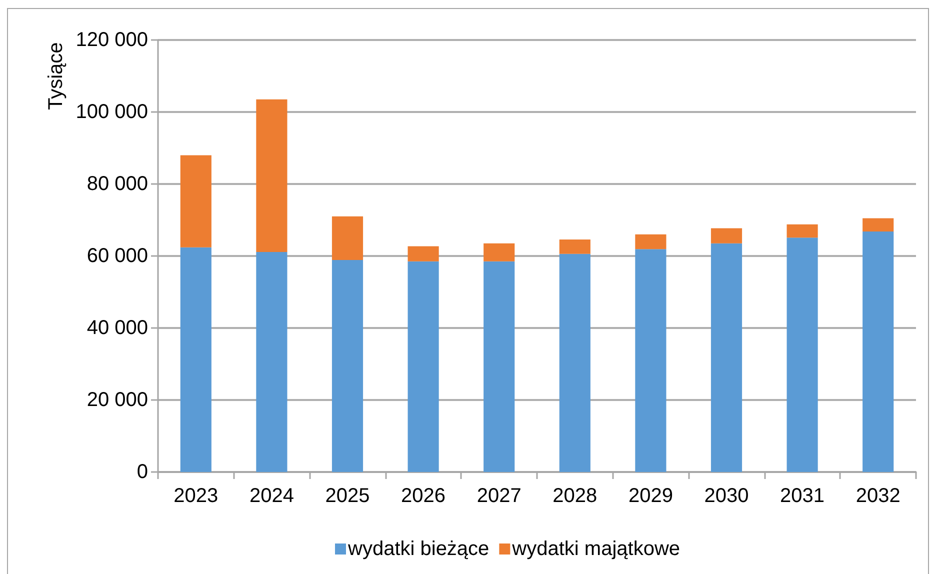 Image resolution: width=933 pixels, height=574 pixels. What do you see at coordinates (117, 256) in the screenshot?
I see `y-tick-label: 60 000` at bounding box center [117, 256].